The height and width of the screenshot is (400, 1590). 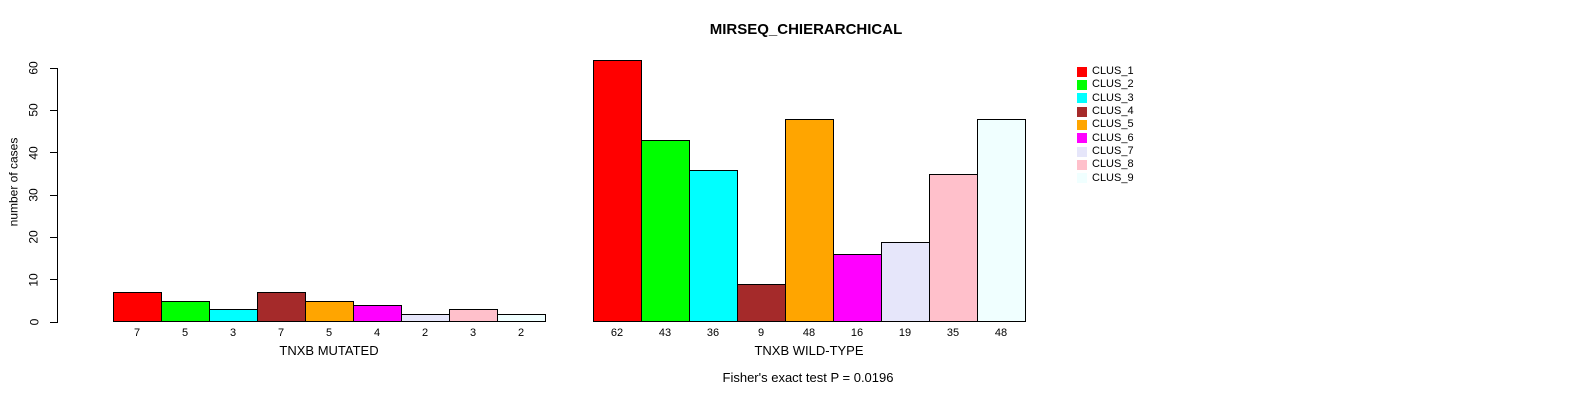 I want to click on bar-value-label: 36, so click(x=713, y=333).